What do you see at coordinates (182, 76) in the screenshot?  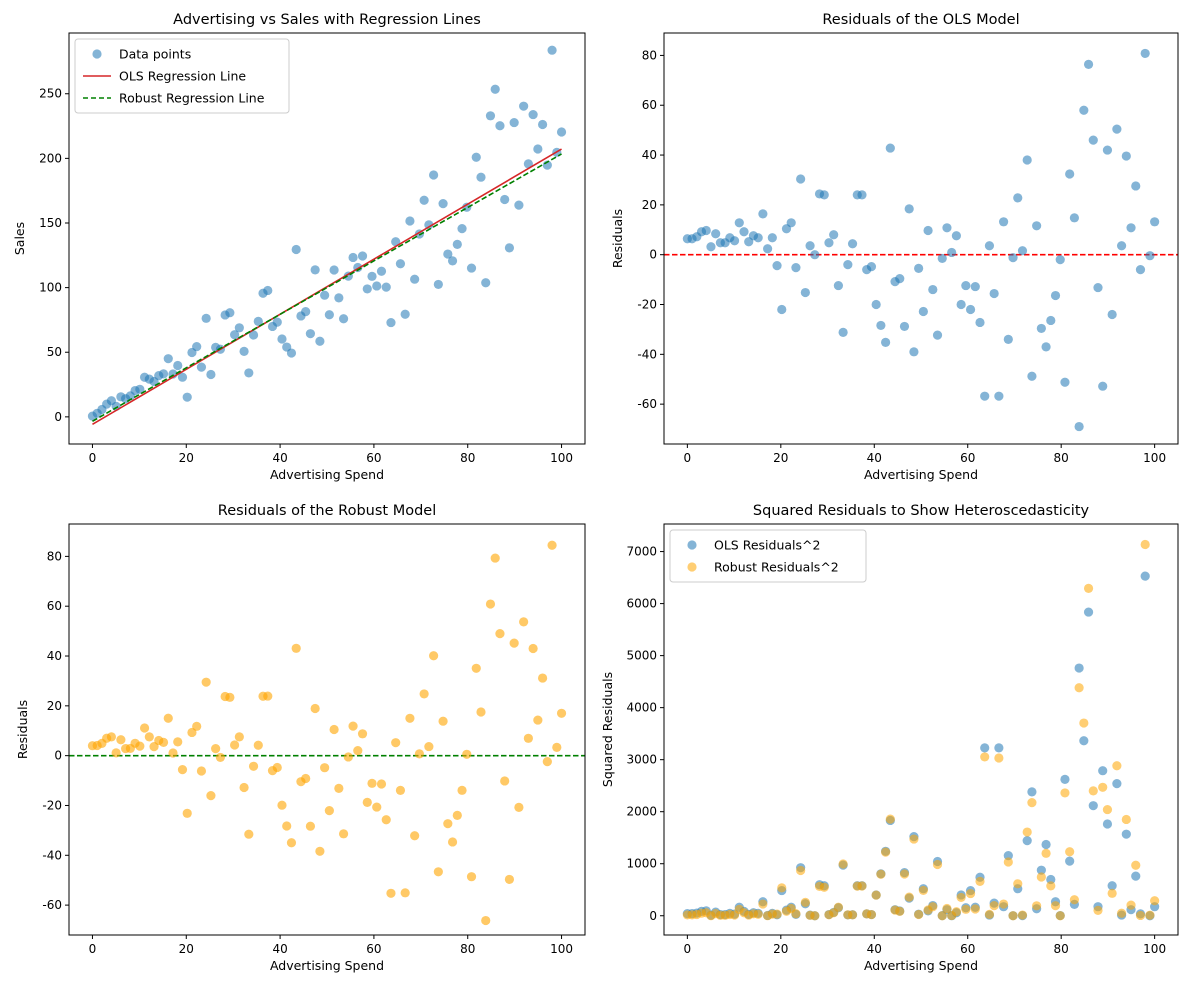 I see `legend-box` at bounding box center [182, 76].